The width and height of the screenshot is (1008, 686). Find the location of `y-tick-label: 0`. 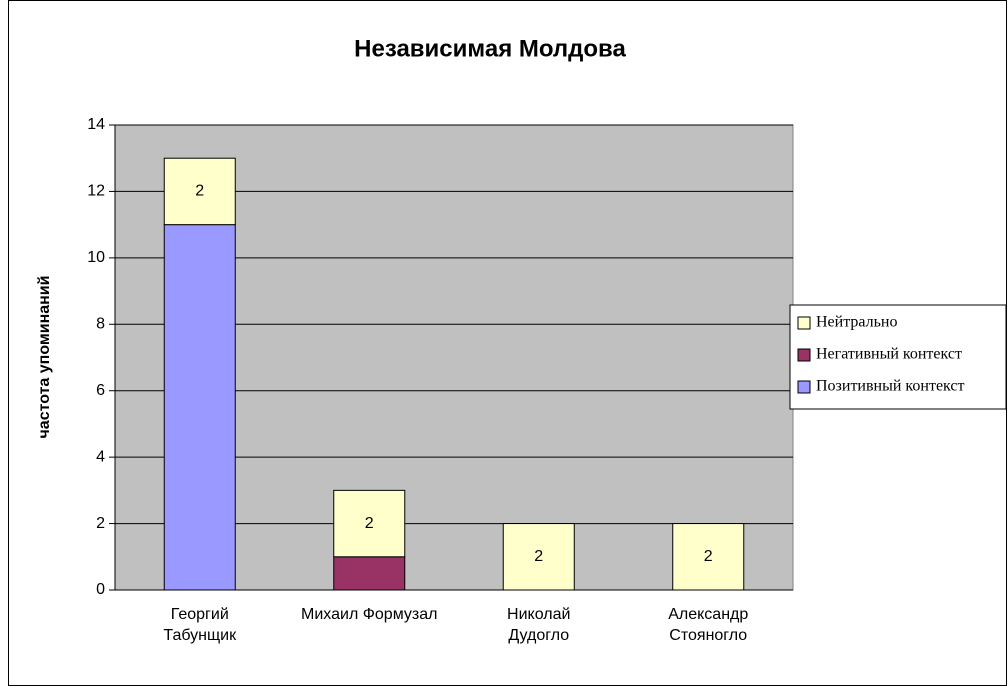

y-tick-label: 0 is located at coordinates (100, 589).